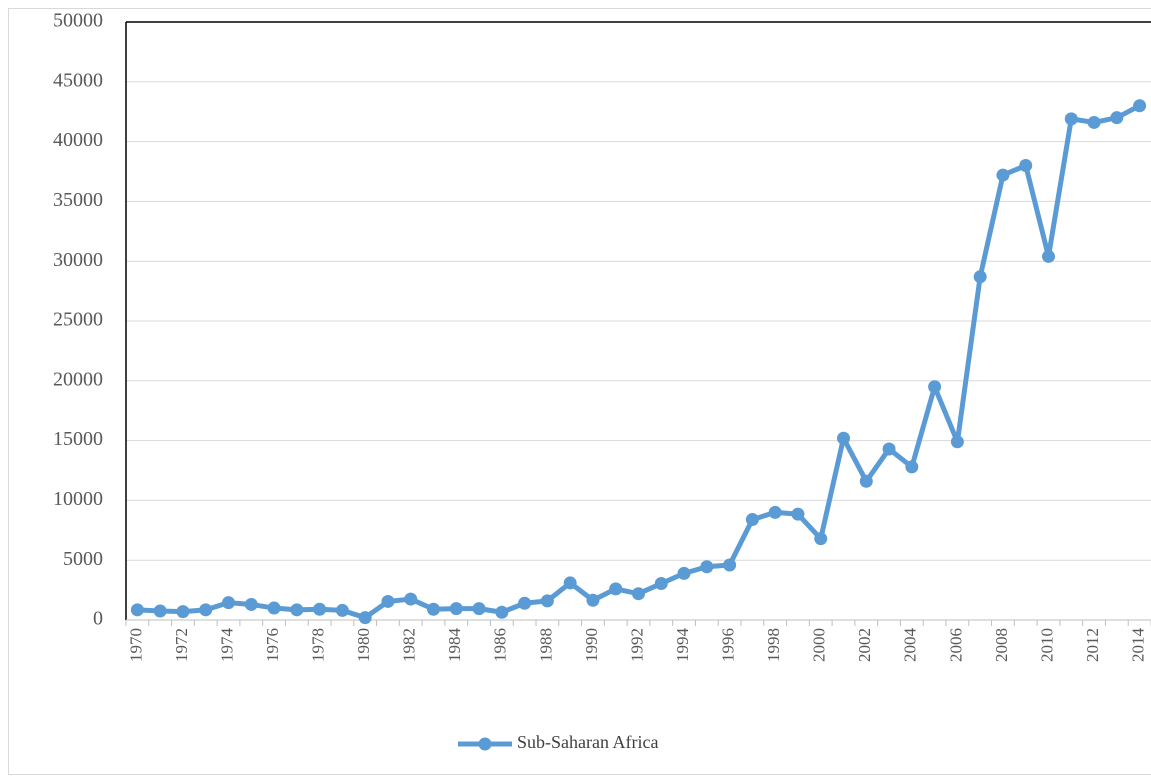  I want to click on x-tick-label: 1992, so click(636, 645).